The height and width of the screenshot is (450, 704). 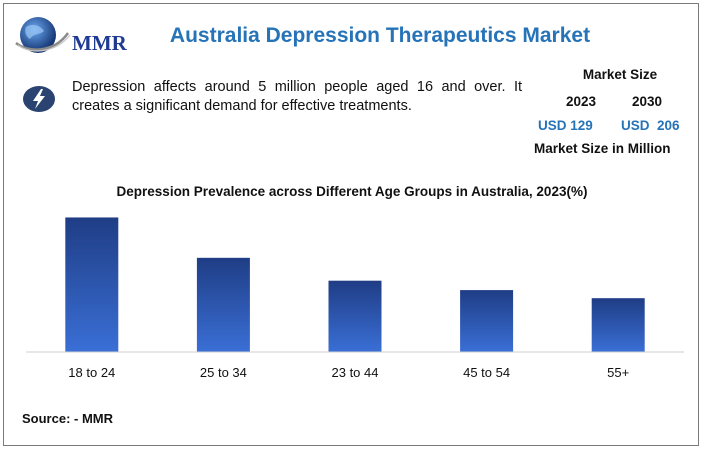 I want to click on value-end: USD 206, so click(x=650, y=125).